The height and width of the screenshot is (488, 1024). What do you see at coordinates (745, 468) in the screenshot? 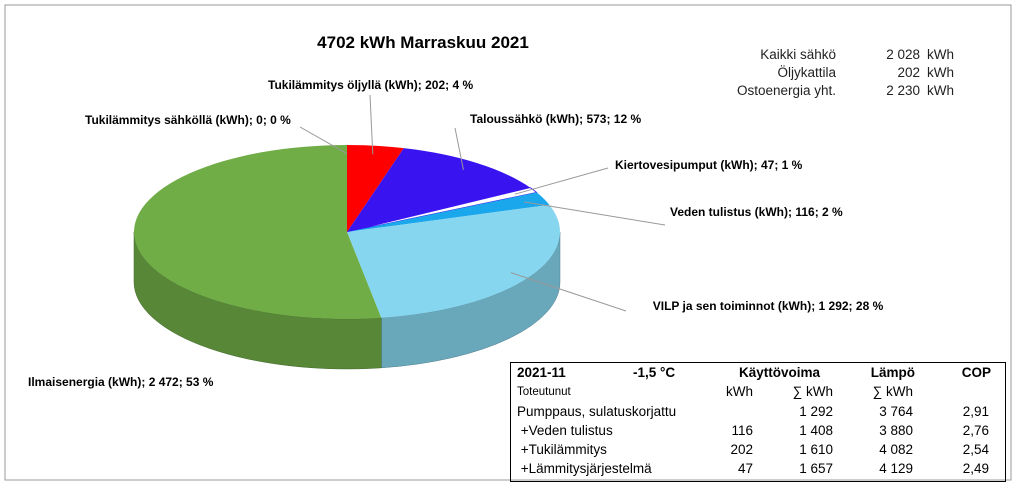
I see `table-cell: 47` at bounding box center [745, 468].